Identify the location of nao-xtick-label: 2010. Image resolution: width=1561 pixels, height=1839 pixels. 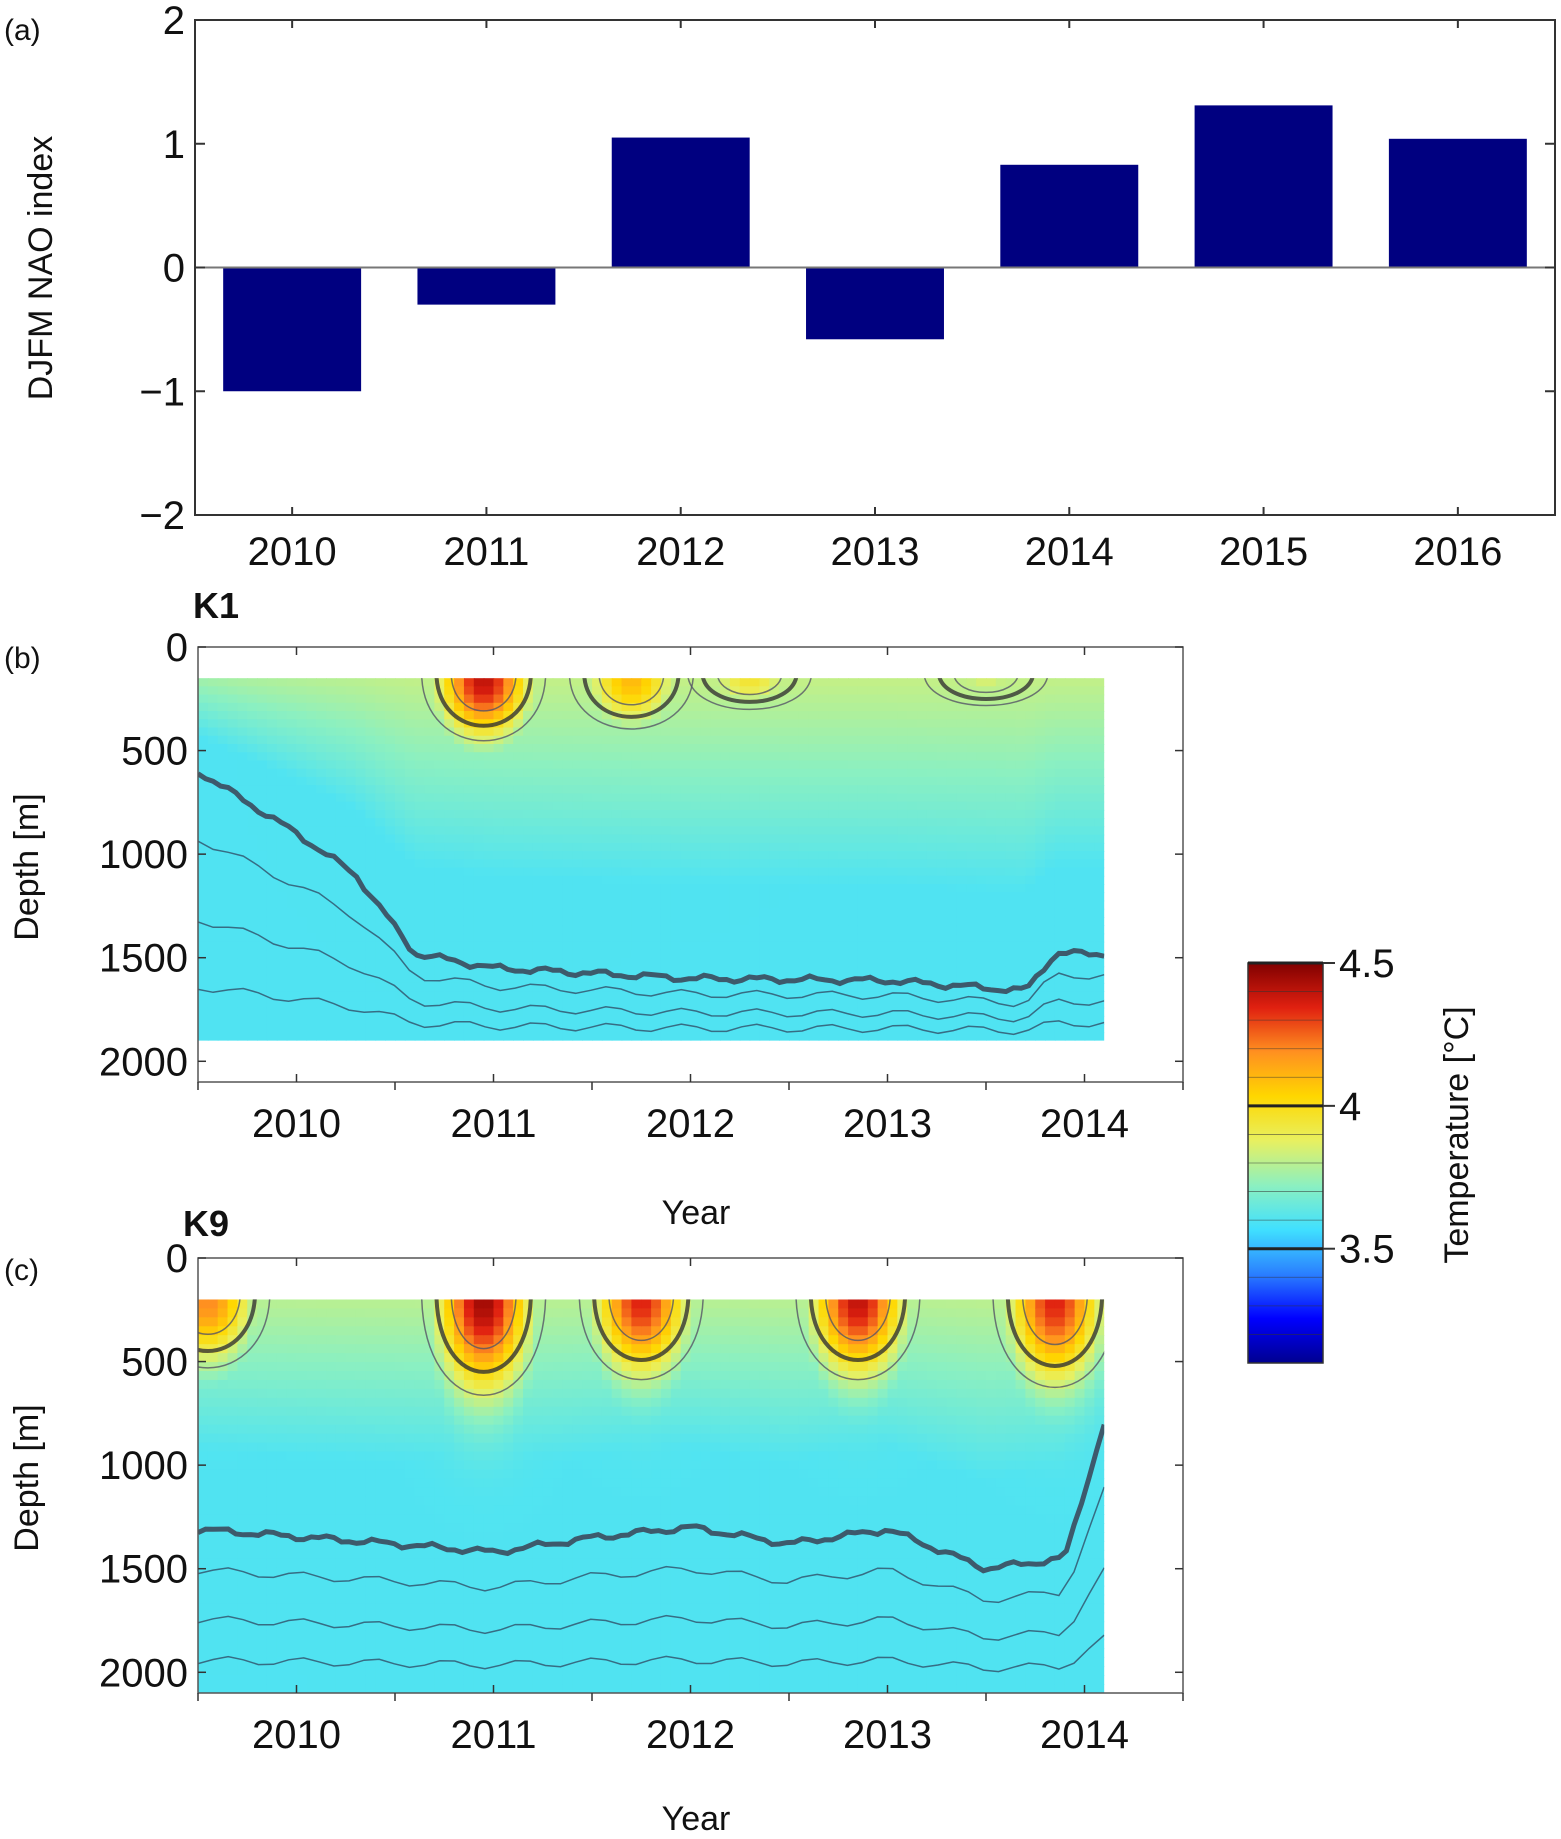
(292, 552).